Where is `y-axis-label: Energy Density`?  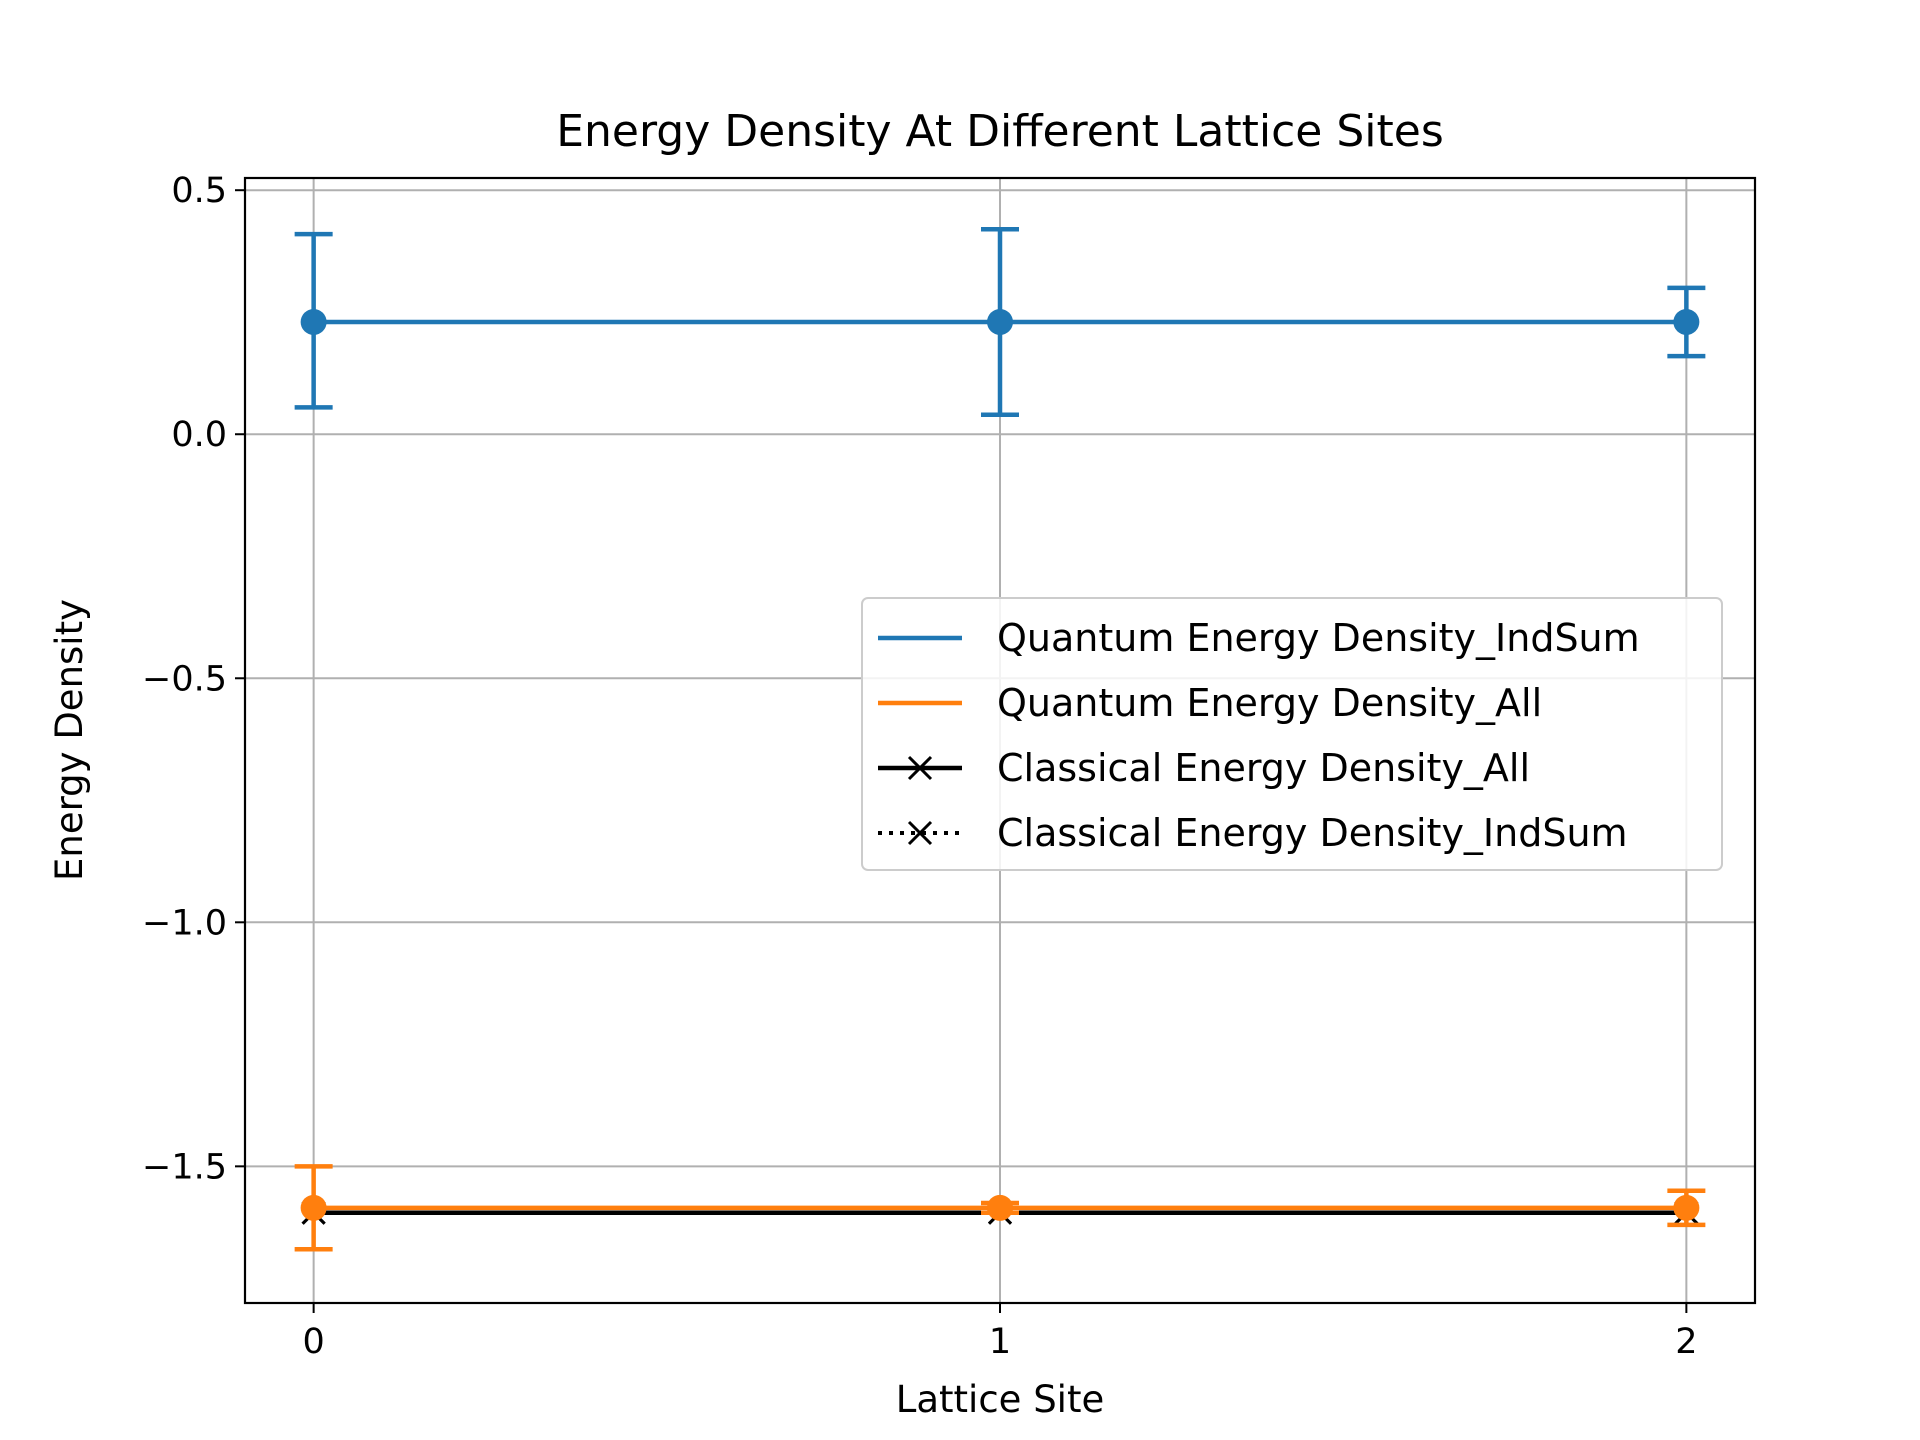 y-axis-label: Energy Density is located at coordinates (69, 740).